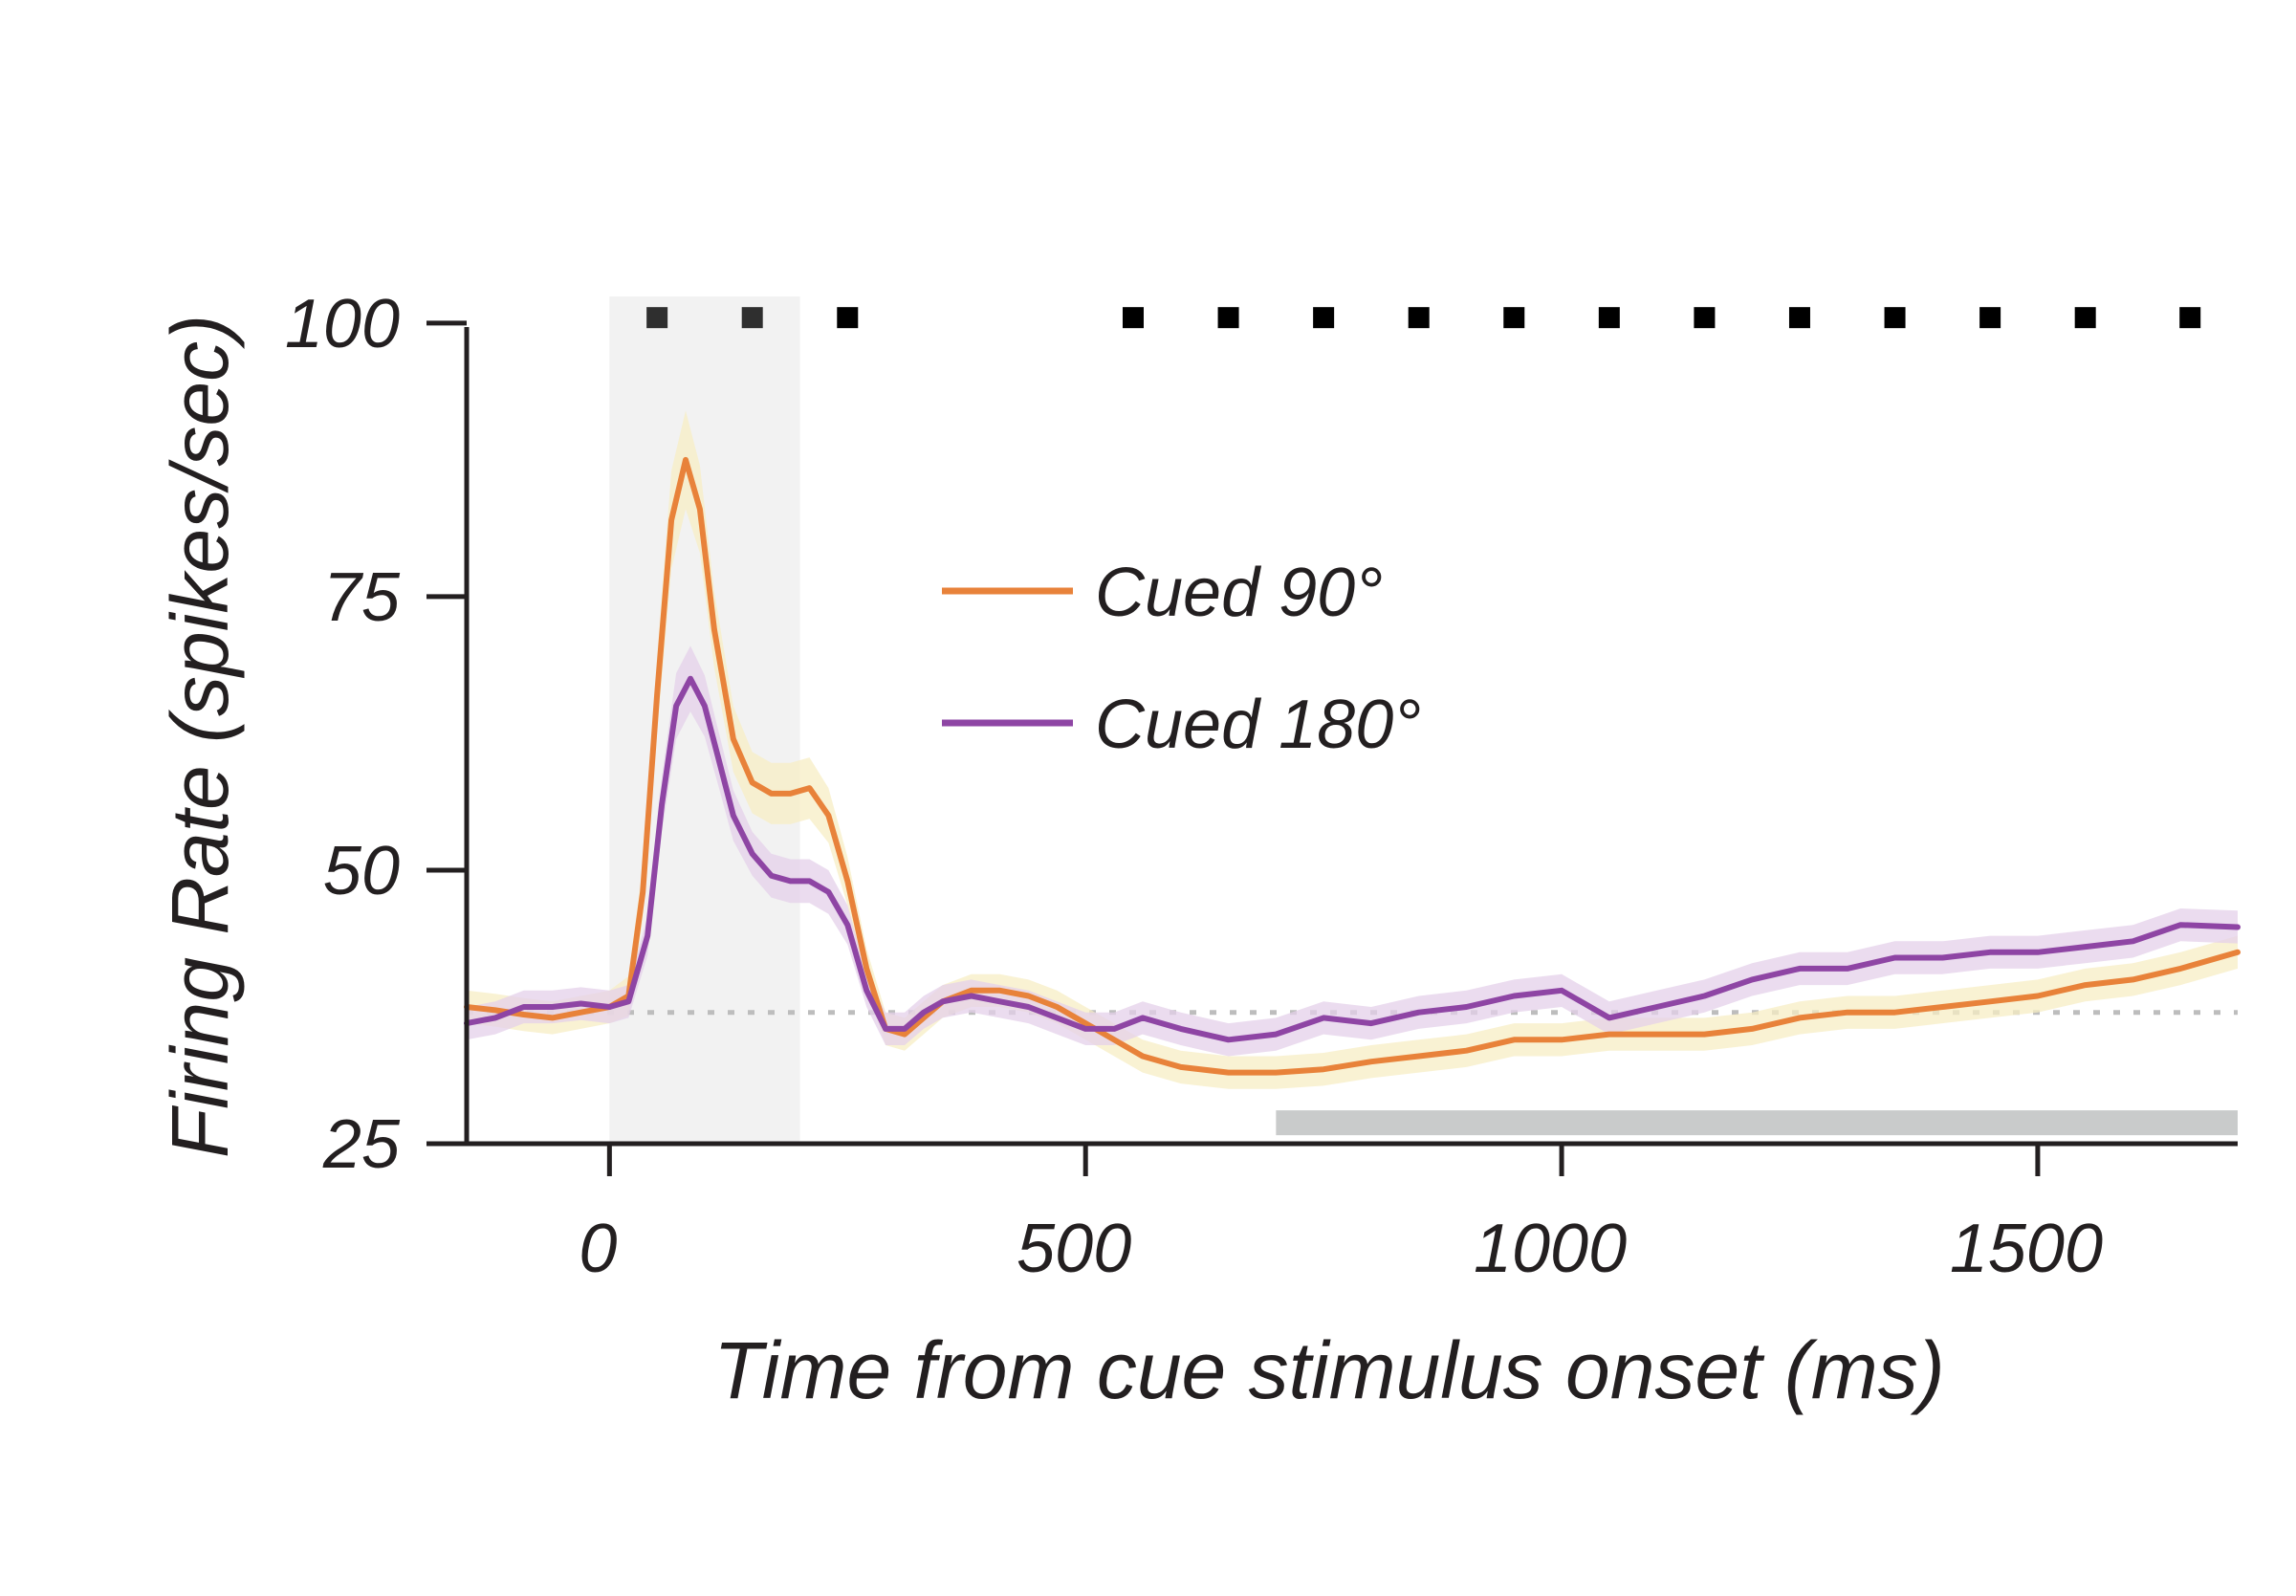 The image size is (2296, 1596). I want to click on legend-label-2: Cued 180°, so click(1258, 725).